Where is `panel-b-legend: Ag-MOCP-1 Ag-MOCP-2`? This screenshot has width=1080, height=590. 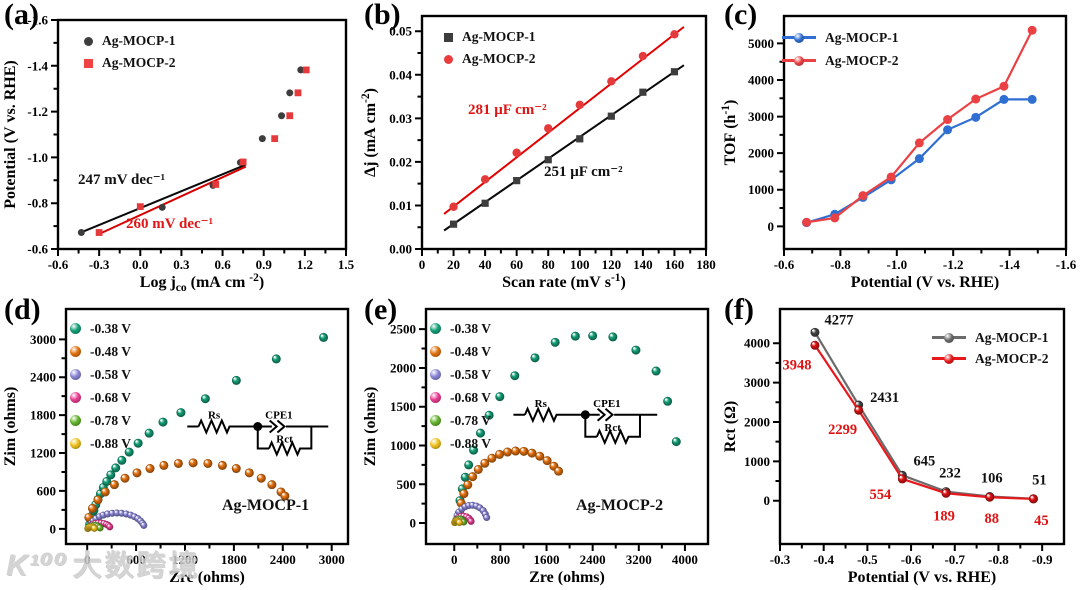 panel-b-legend: Ag-MOCP-1 Ag-MOCP-2 is located at coordinates (489, 48).